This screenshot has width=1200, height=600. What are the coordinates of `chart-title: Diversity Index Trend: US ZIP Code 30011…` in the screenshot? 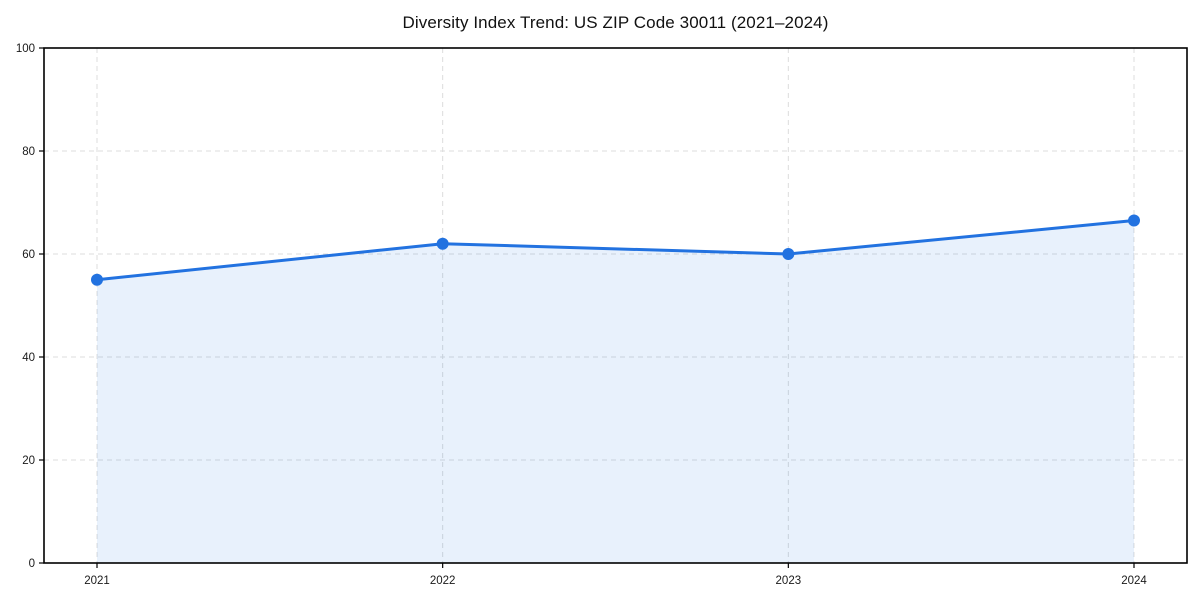 It's located at (615, 22).